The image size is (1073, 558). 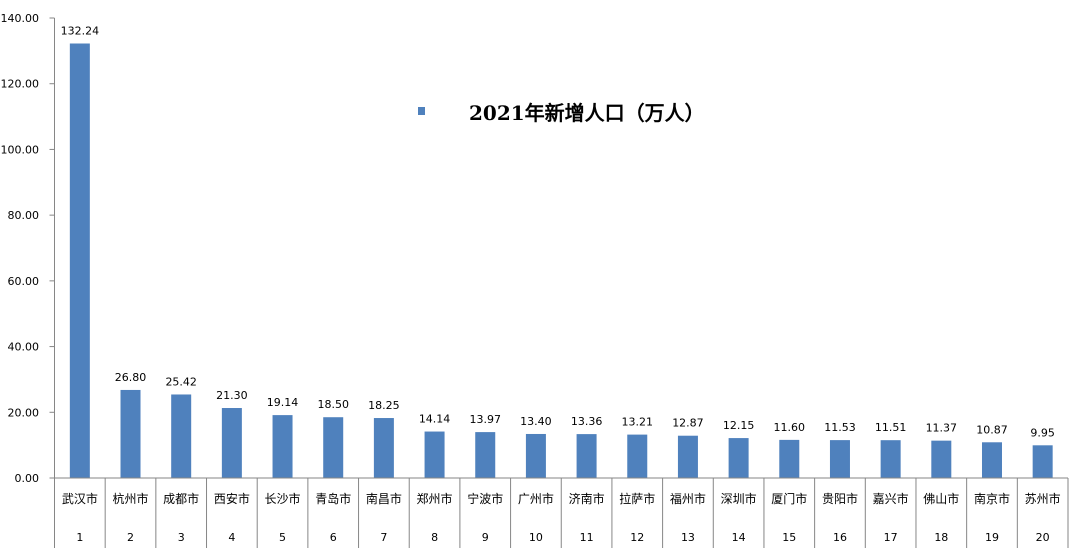 What do you see at coordinates (536, 537) in the screenshot?
I see `x-rank-label: 10` at bounding box center [536, 537].